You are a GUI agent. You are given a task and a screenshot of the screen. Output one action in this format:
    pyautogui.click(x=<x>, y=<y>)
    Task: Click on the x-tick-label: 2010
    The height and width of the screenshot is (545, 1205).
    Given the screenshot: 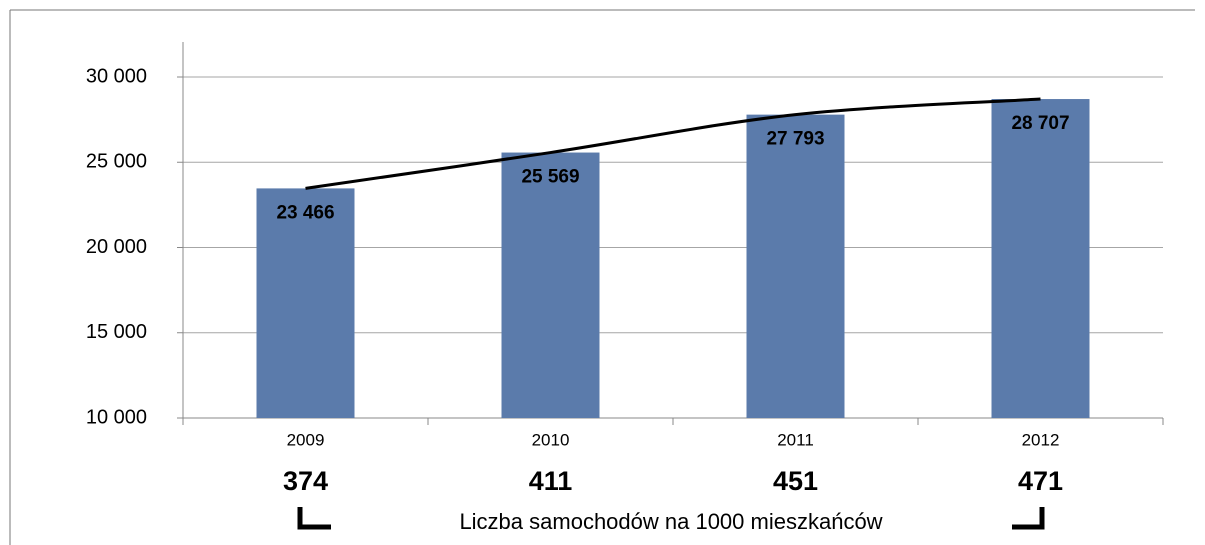 What is the action you would take?
    pyautogui.click(x=551, y=439)
    